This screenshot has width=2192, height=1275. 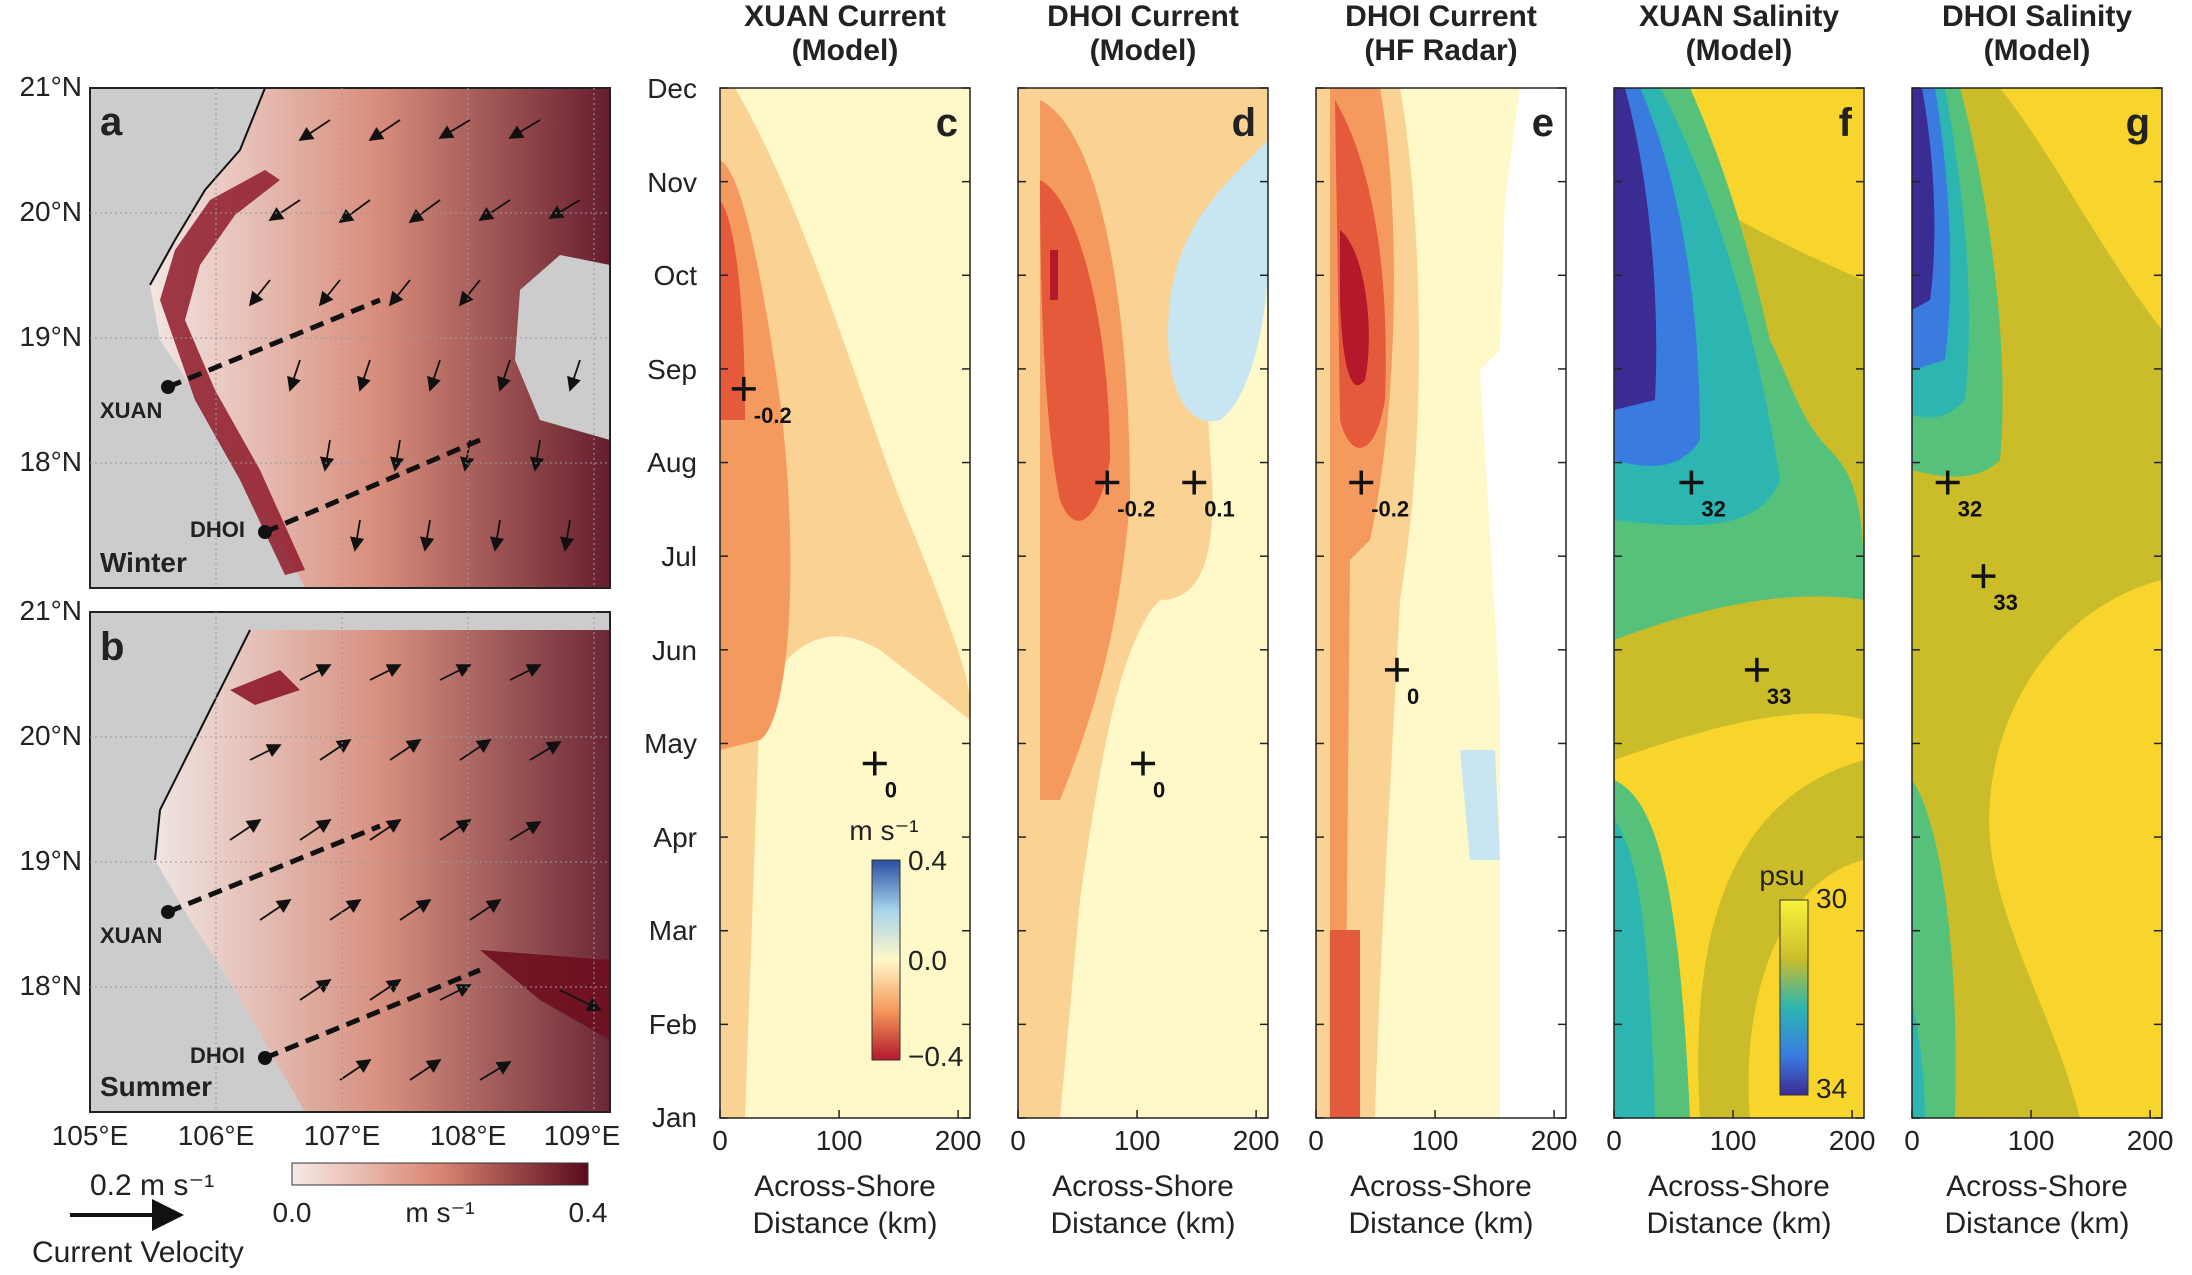 What do you see at coordinates (168, 912) in the screenshot?
I see `site-marker-xuan-b` at bounding box center [168, 912].